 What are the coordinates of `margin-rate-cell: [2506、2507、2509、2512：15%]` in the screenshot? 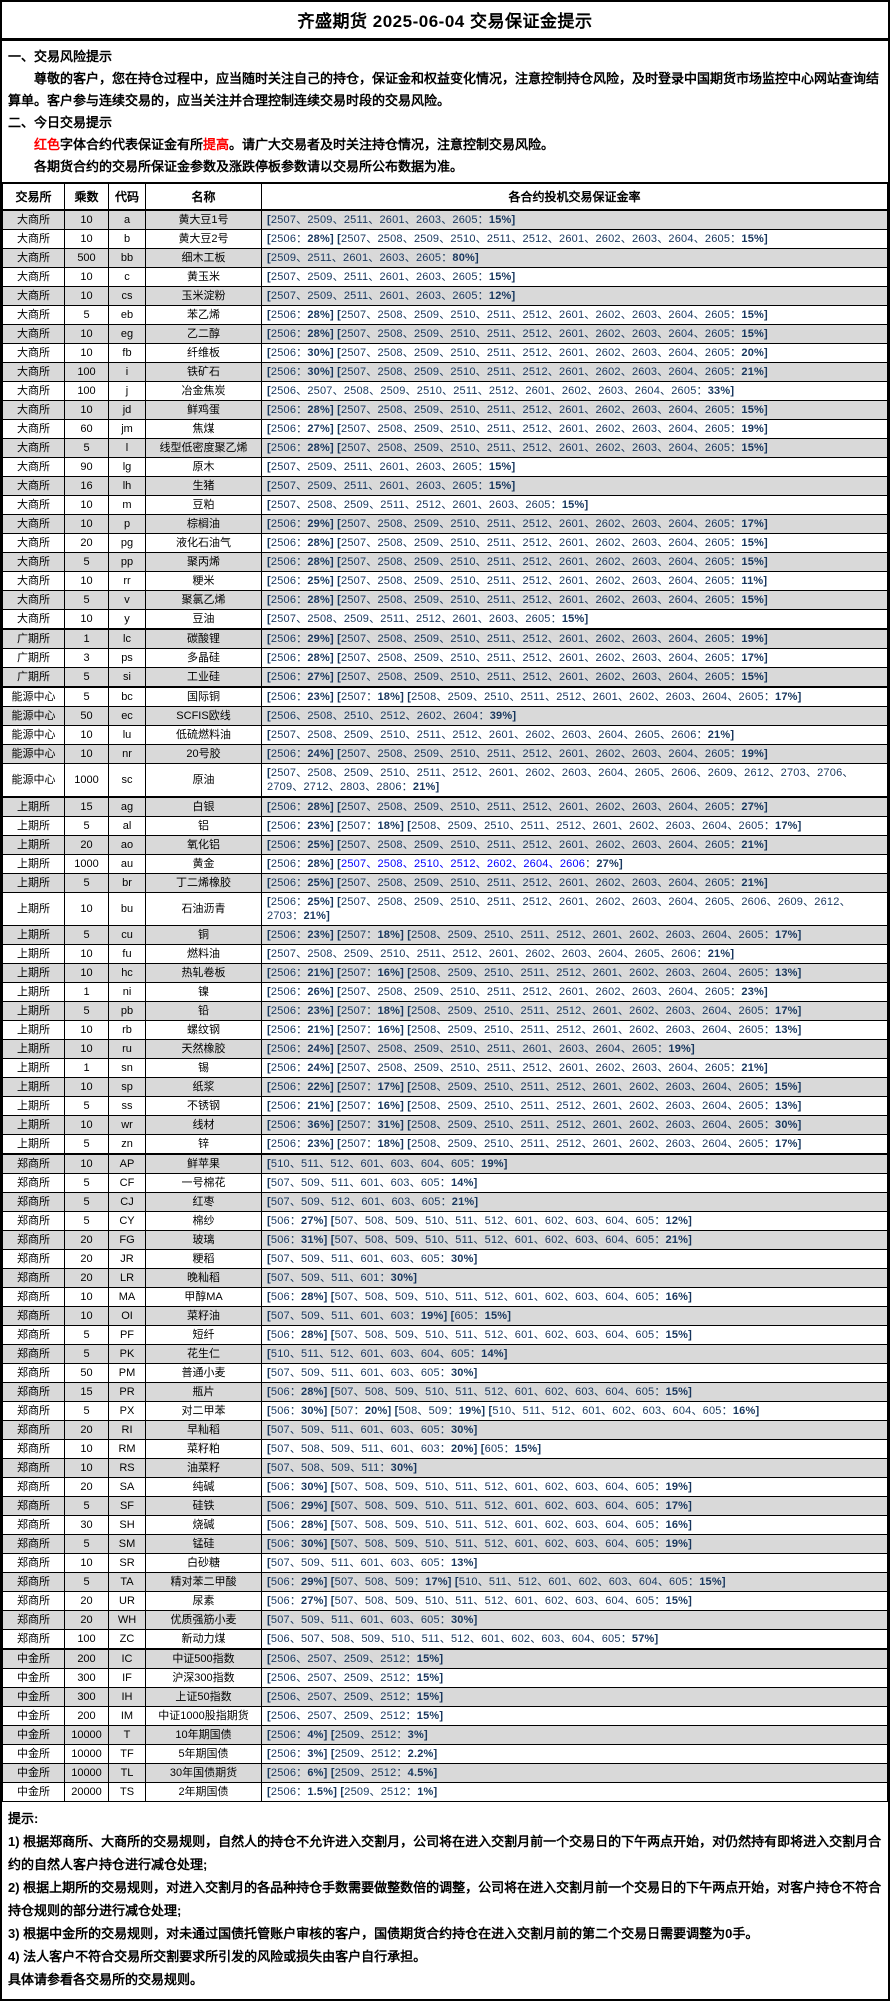 It's located at (574, 1678).